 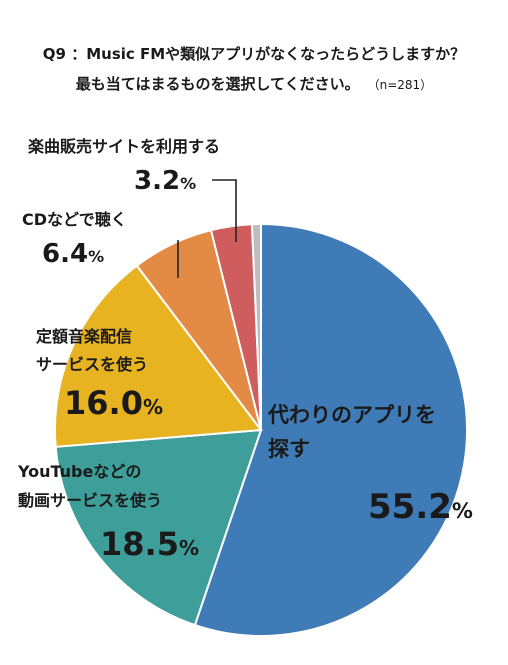 I want to click on slice-label-3-line-0: CDなどで聴く, so click(x=74, y=219).